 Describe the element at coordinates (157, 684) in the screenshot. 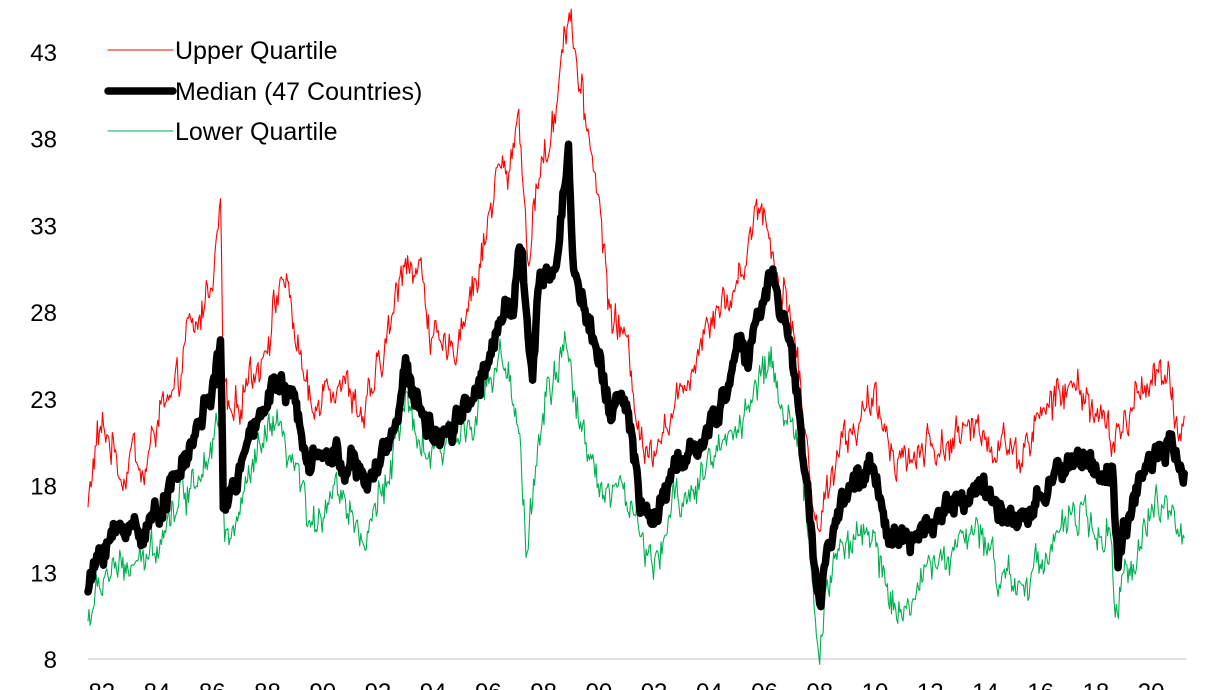

I see `x-tick-label: 84` at that location.